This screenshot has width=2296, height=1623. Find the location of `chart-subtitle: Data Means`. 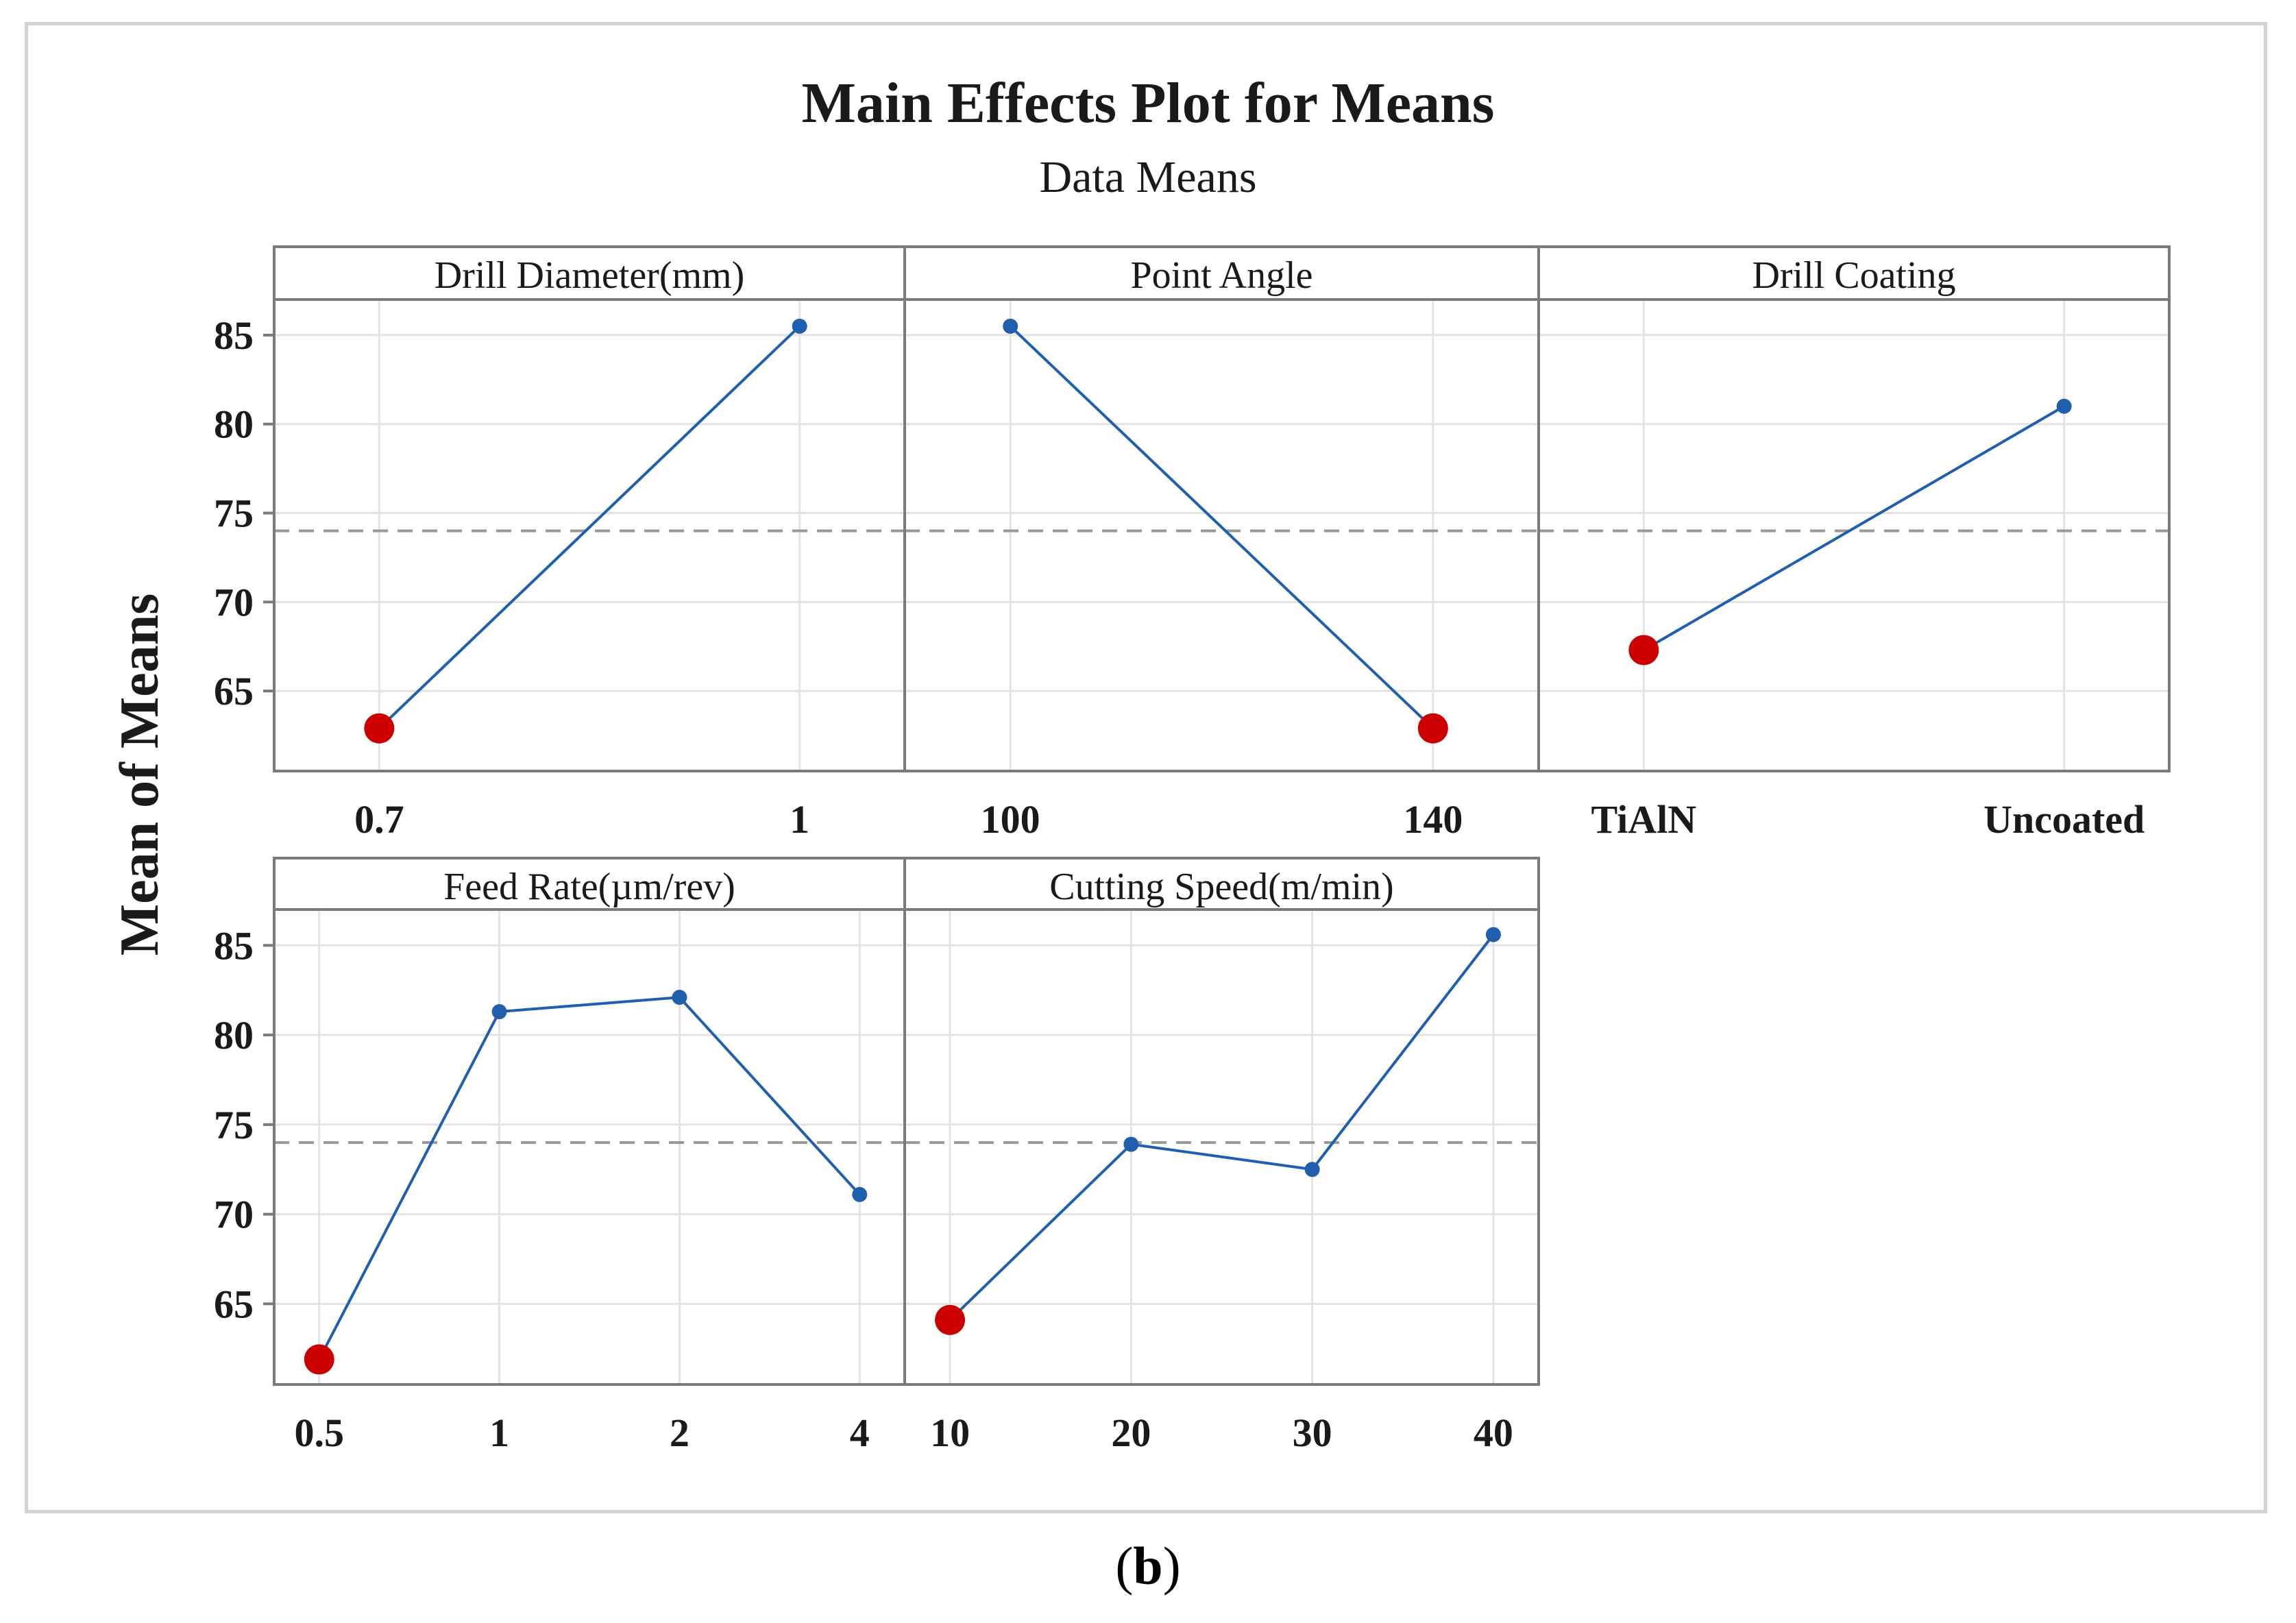

chart-subtitle: Data Means is located at coordinates (1147, 177).